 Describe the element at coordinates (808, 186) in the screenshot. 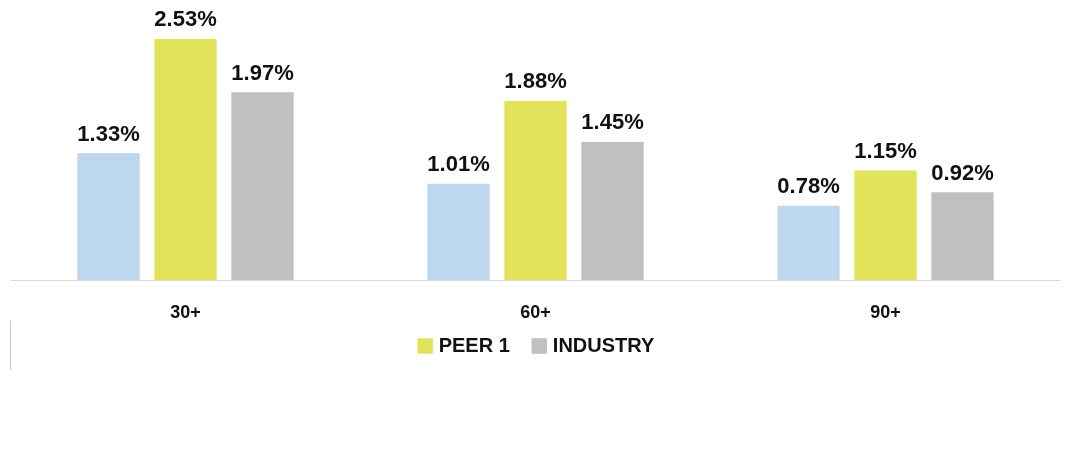

I see `data-label: 0.78%` at that location.